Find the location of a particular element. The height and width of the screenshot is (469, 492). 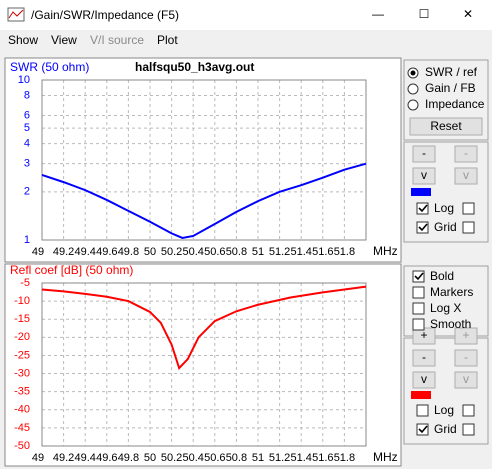

y-tick-label: -45 is located at coordinates (22, 428).